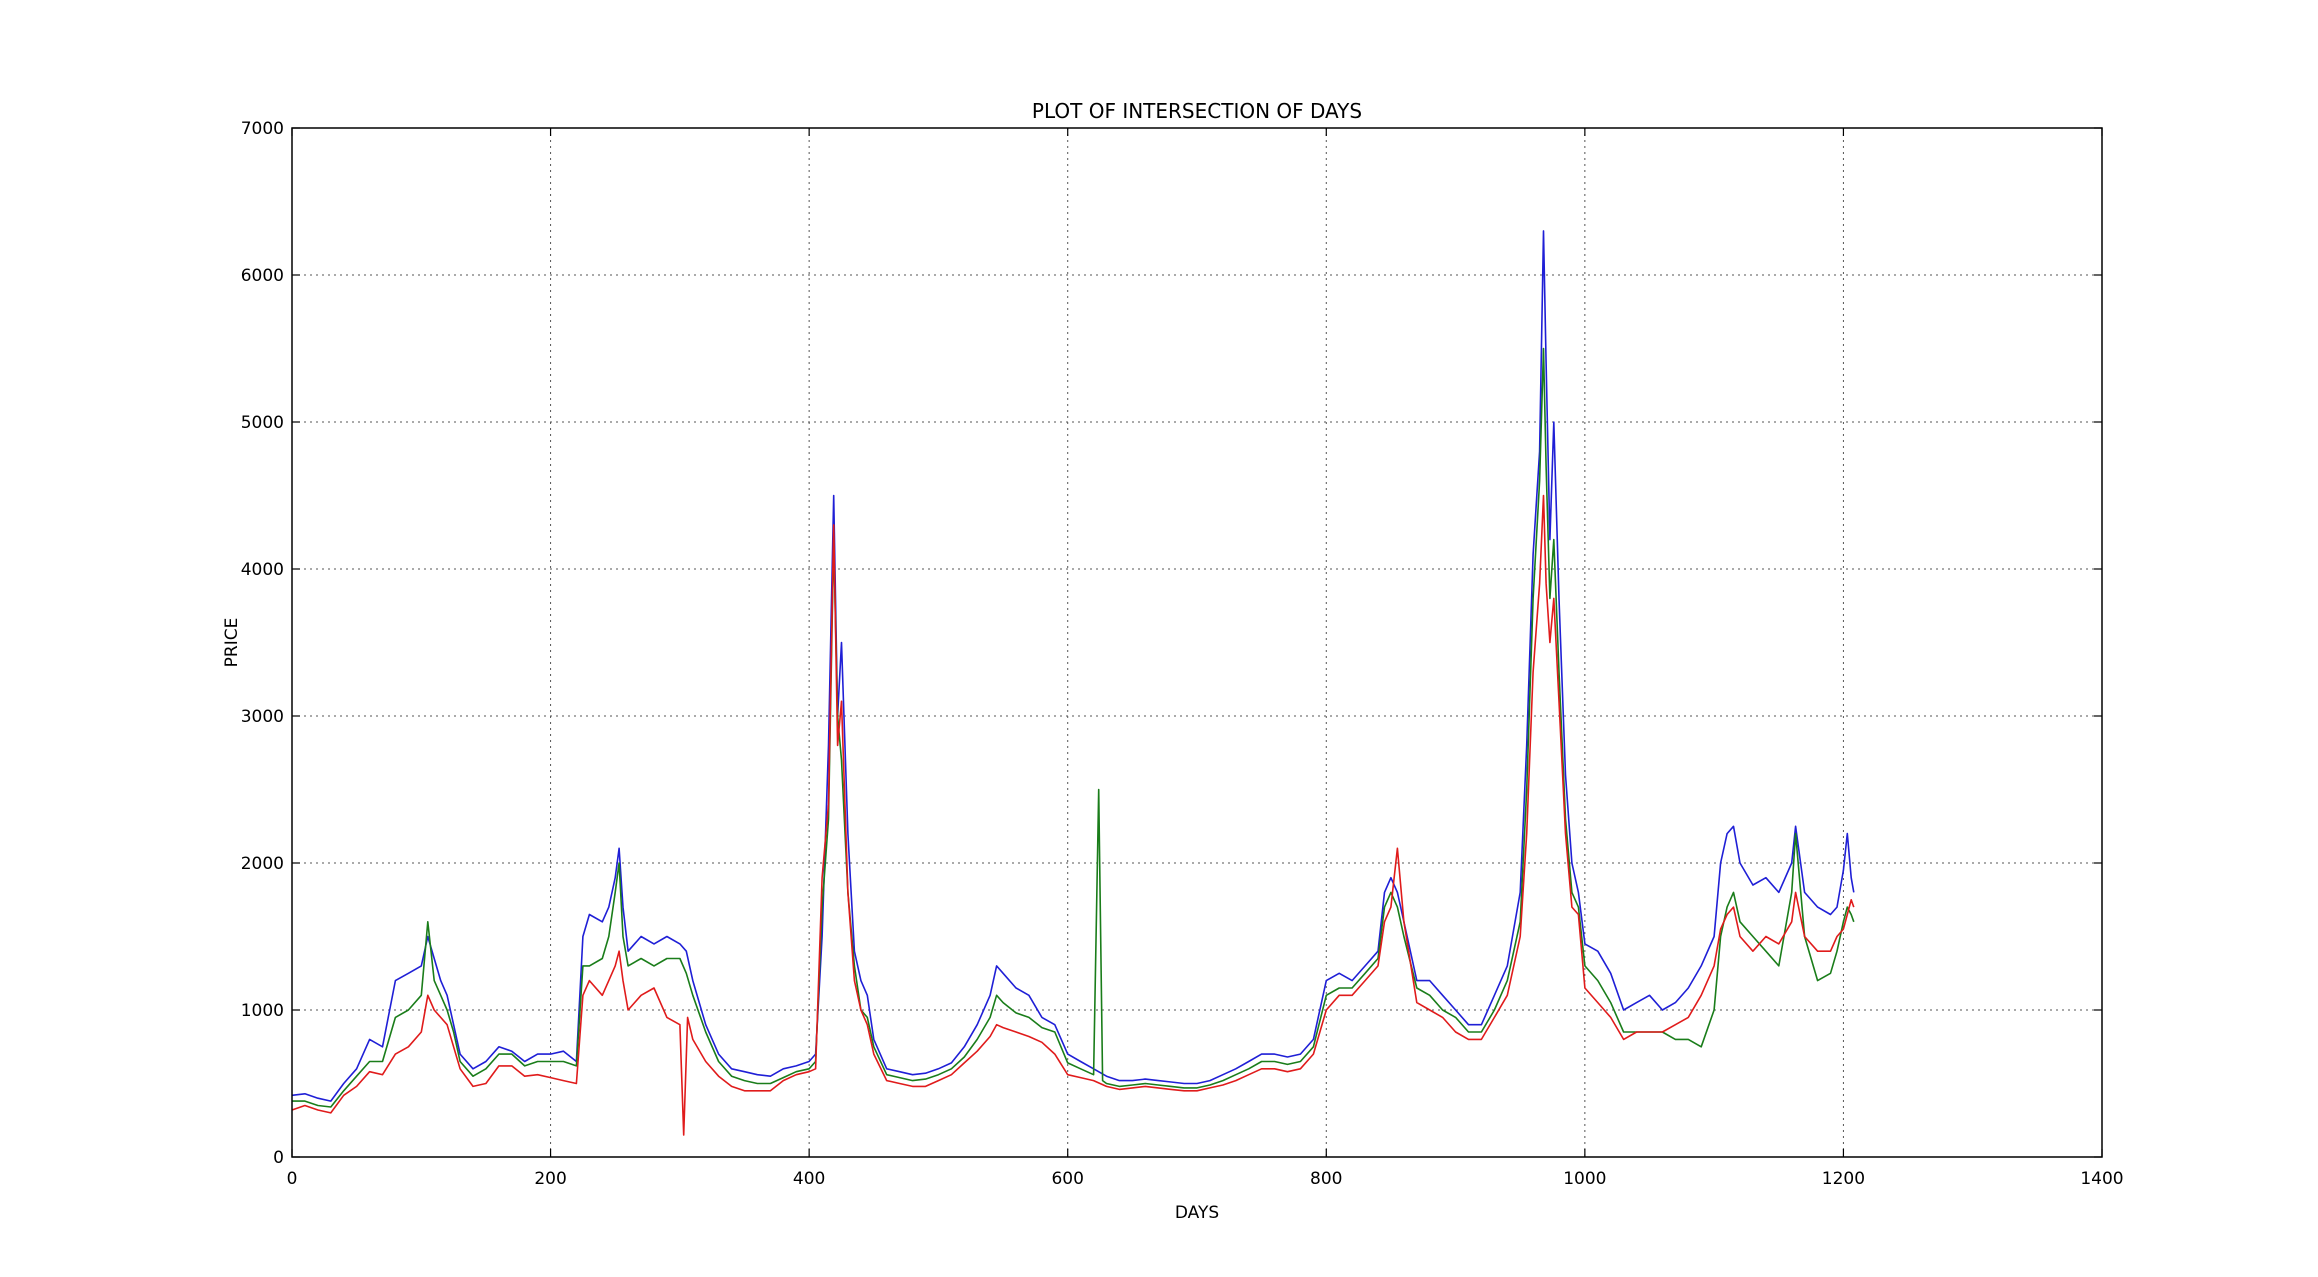 The width and height of the screenshot is (2318, 1277). Describe the element at coordinates (1067, 1179) in the screenshot. I see `x-tick-label: 600` at that location.